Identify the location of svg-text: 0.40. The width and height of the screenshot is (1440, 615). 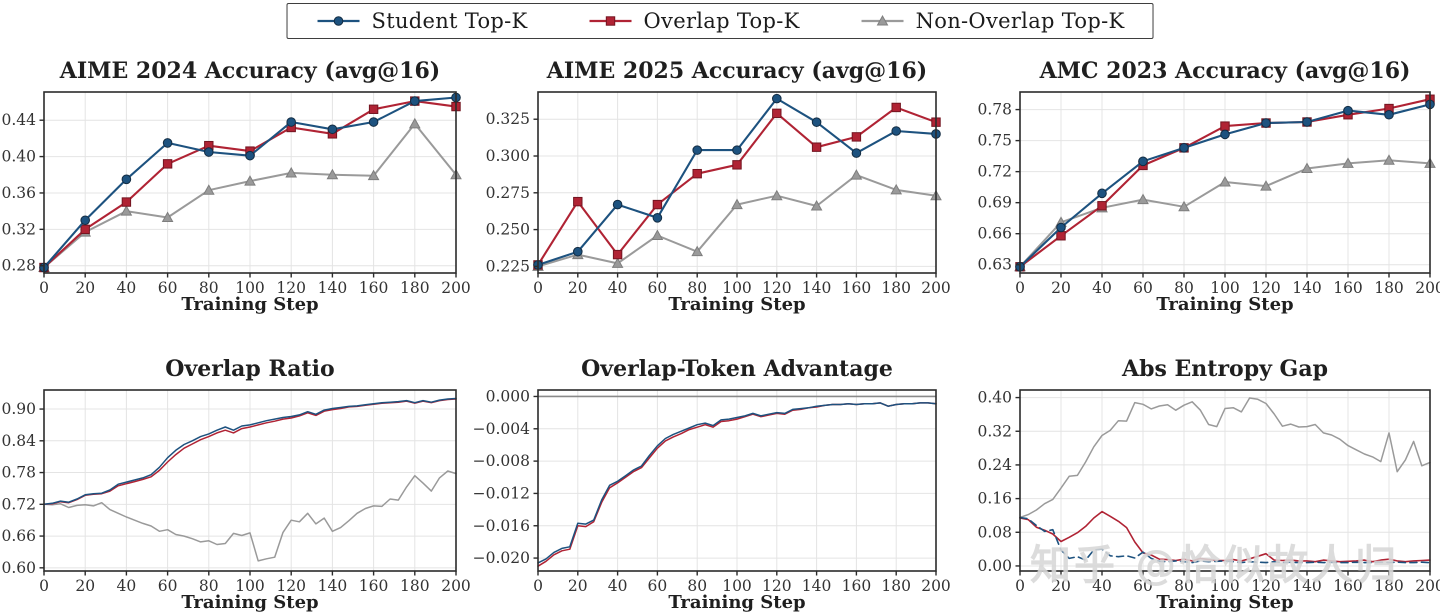
(994, 398).